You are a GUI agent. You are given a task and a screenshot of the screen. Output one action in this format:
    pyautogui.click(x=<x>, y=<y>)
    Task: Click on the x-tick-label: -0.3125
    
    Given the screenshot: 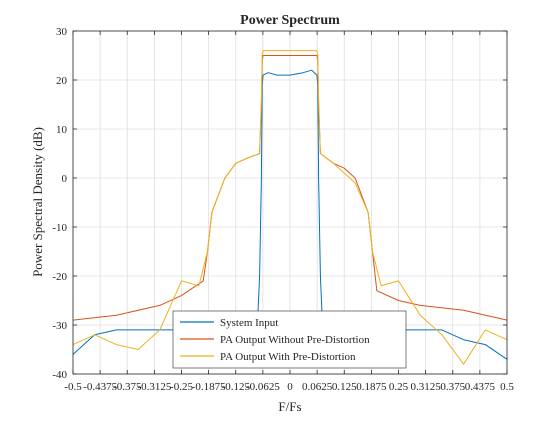 What is the action you would take?
    pyautogui.click(x=154, y=387)
    